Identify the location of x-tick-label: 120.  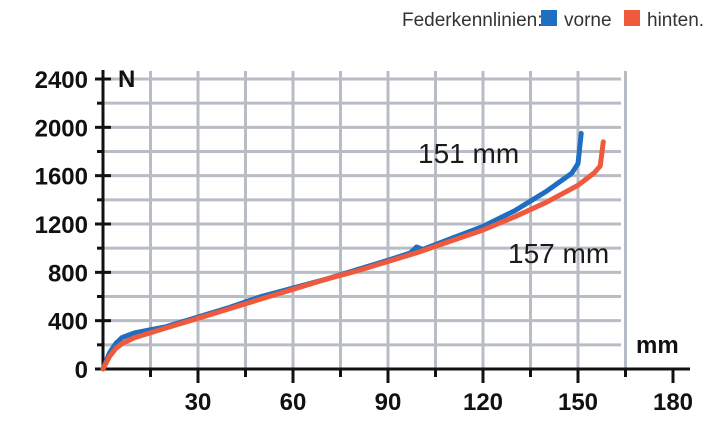
(483, 402).